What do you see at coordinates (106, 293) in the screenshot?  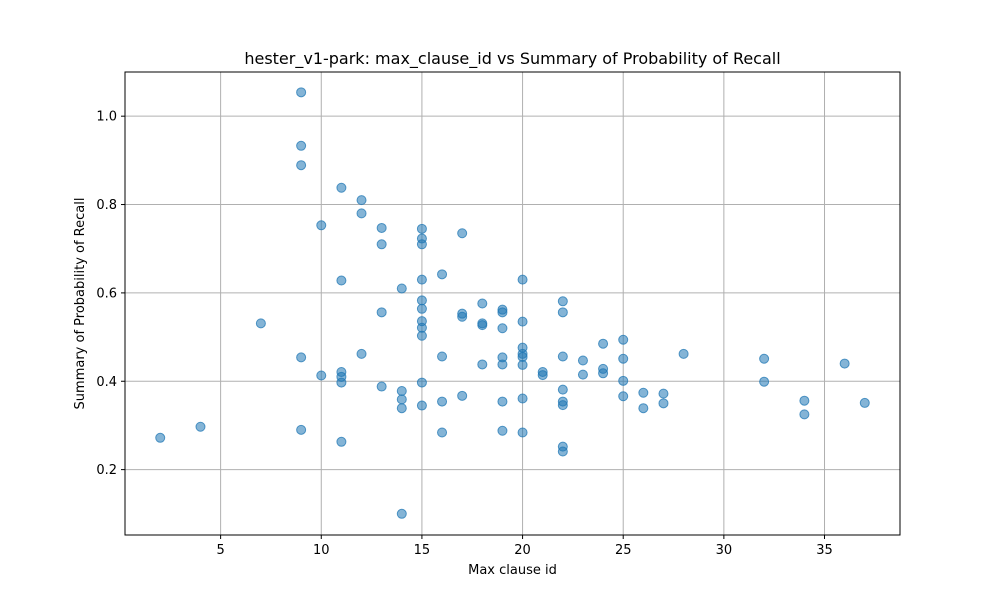 I see `y-tick-label: 0.6` at bounding box center [106, 293].